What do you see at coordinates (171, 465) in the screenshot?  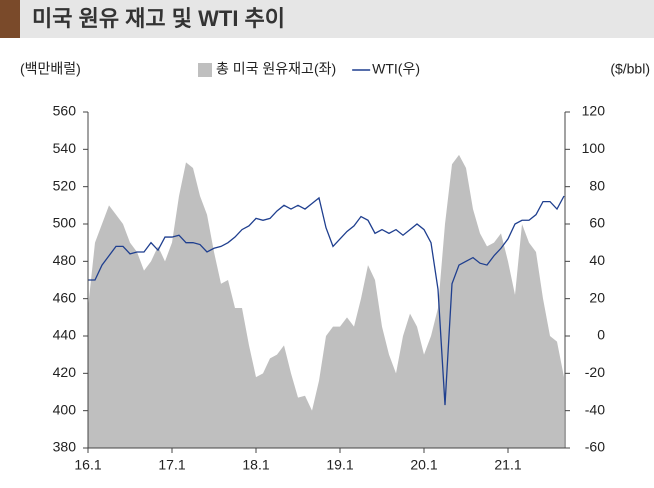 I see `x-tick-label: 17.1` at bounding box center [171, 465].